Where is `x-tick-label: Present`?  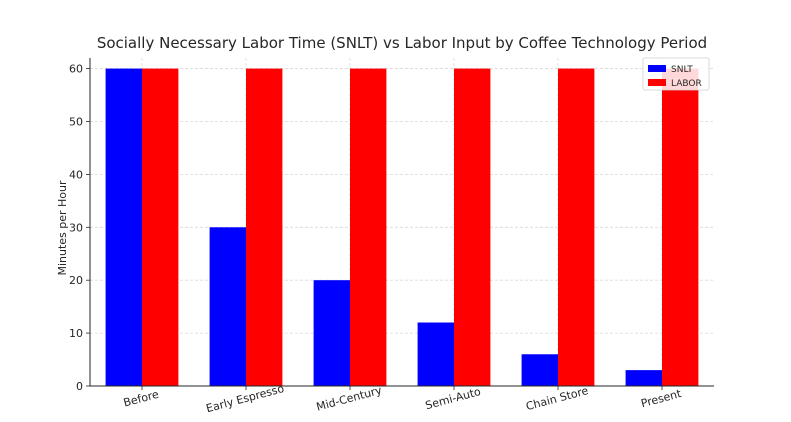 x-tick-label: Present is located at coordinates (661, 398).